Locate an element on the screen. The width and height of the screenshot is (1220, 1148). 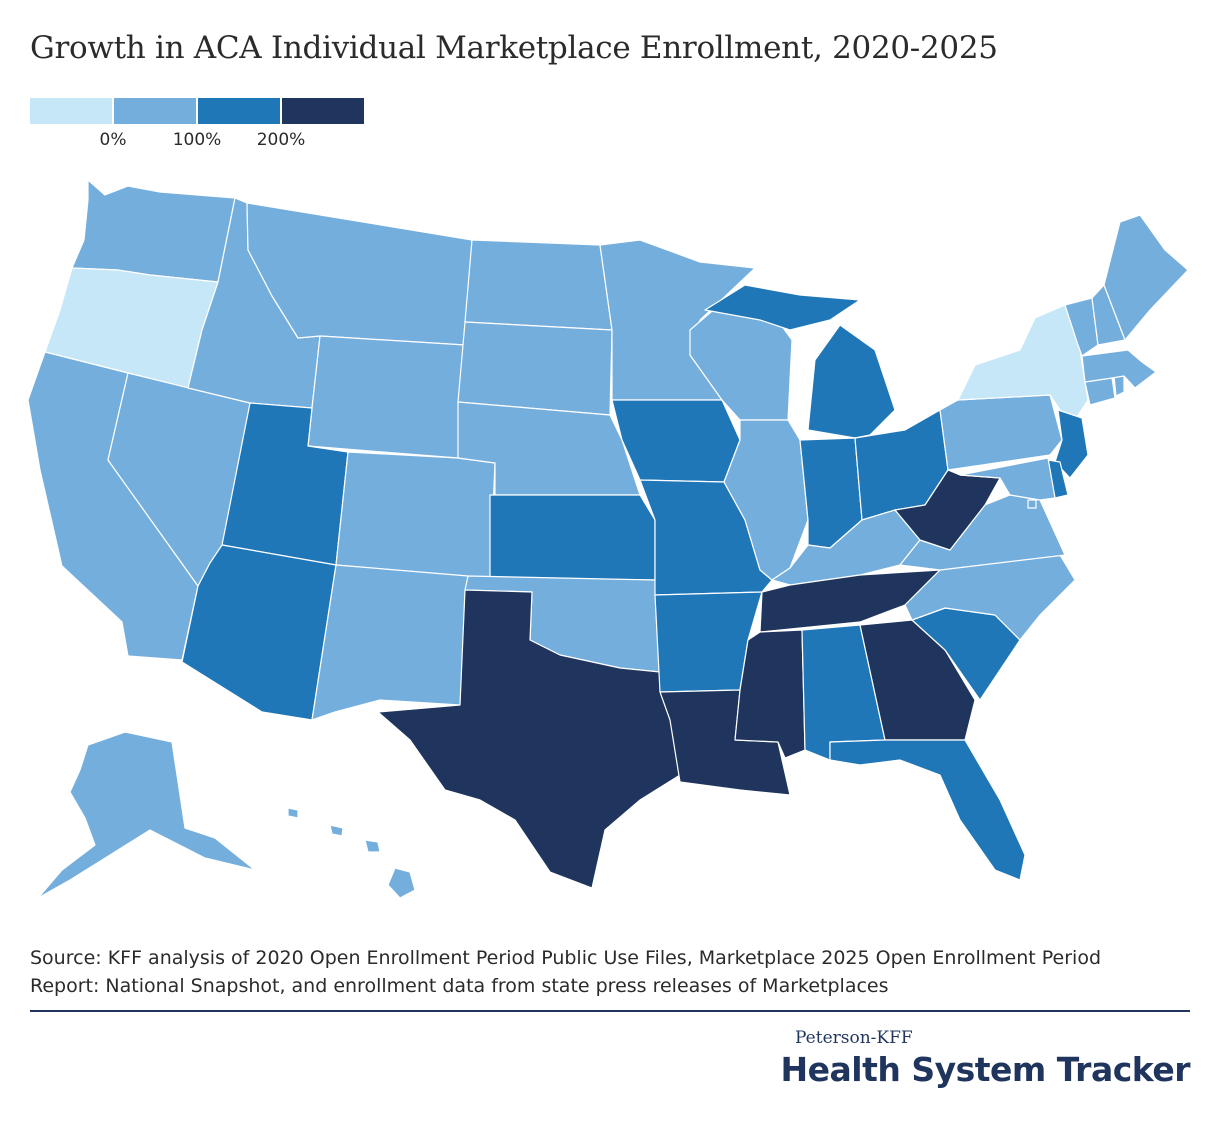
legend-tick-200: 200% is located at coordinates (281, 140).